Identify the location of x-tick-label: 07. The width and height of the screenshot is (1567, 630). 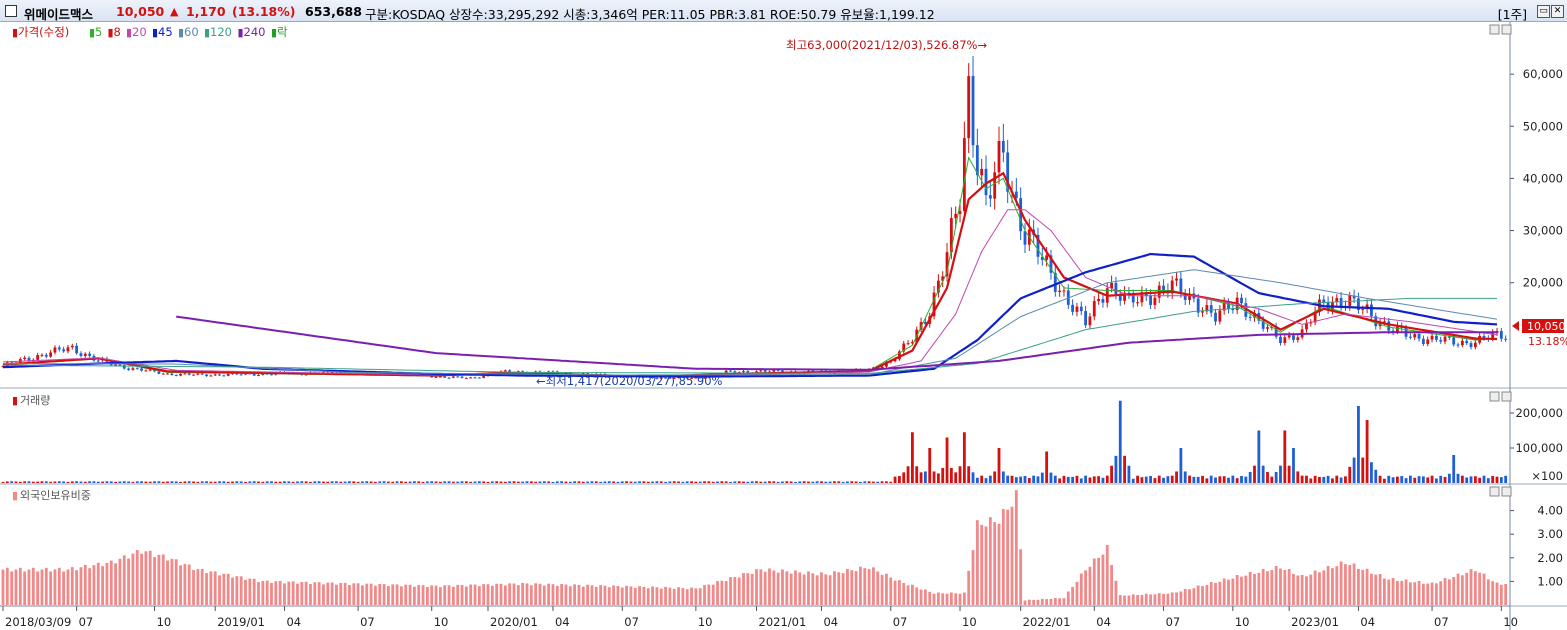
(1173, 622).